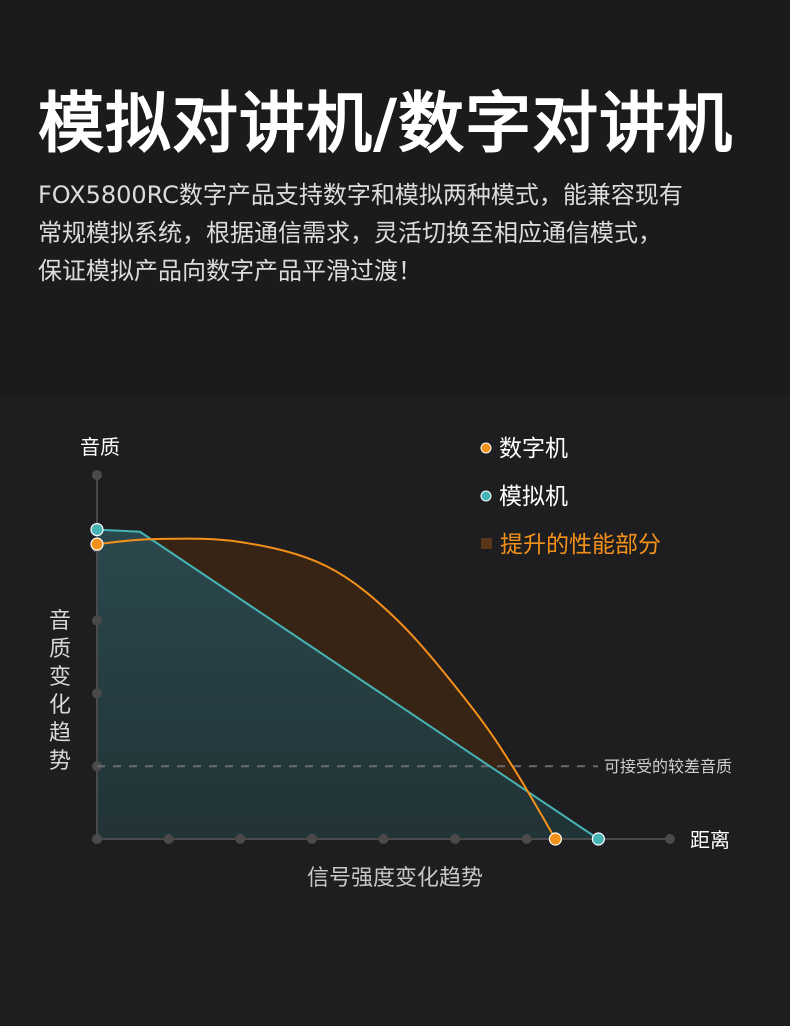 Image resolution: width=790 pixels, height=1026 pixels. I want to click on legend-digital-marker, so click(486, 448).